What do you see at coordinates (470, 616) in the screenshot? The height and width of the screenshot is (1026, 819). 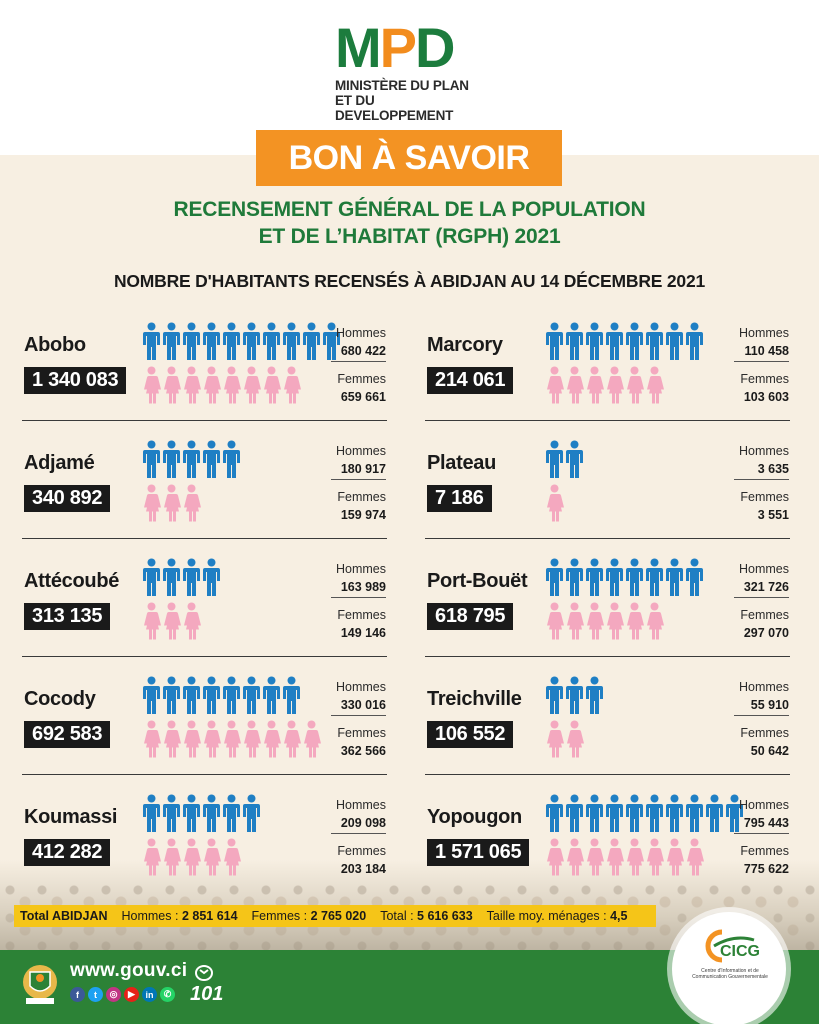 I see `commune-total: 618 795` at bounding box center [470, 616].